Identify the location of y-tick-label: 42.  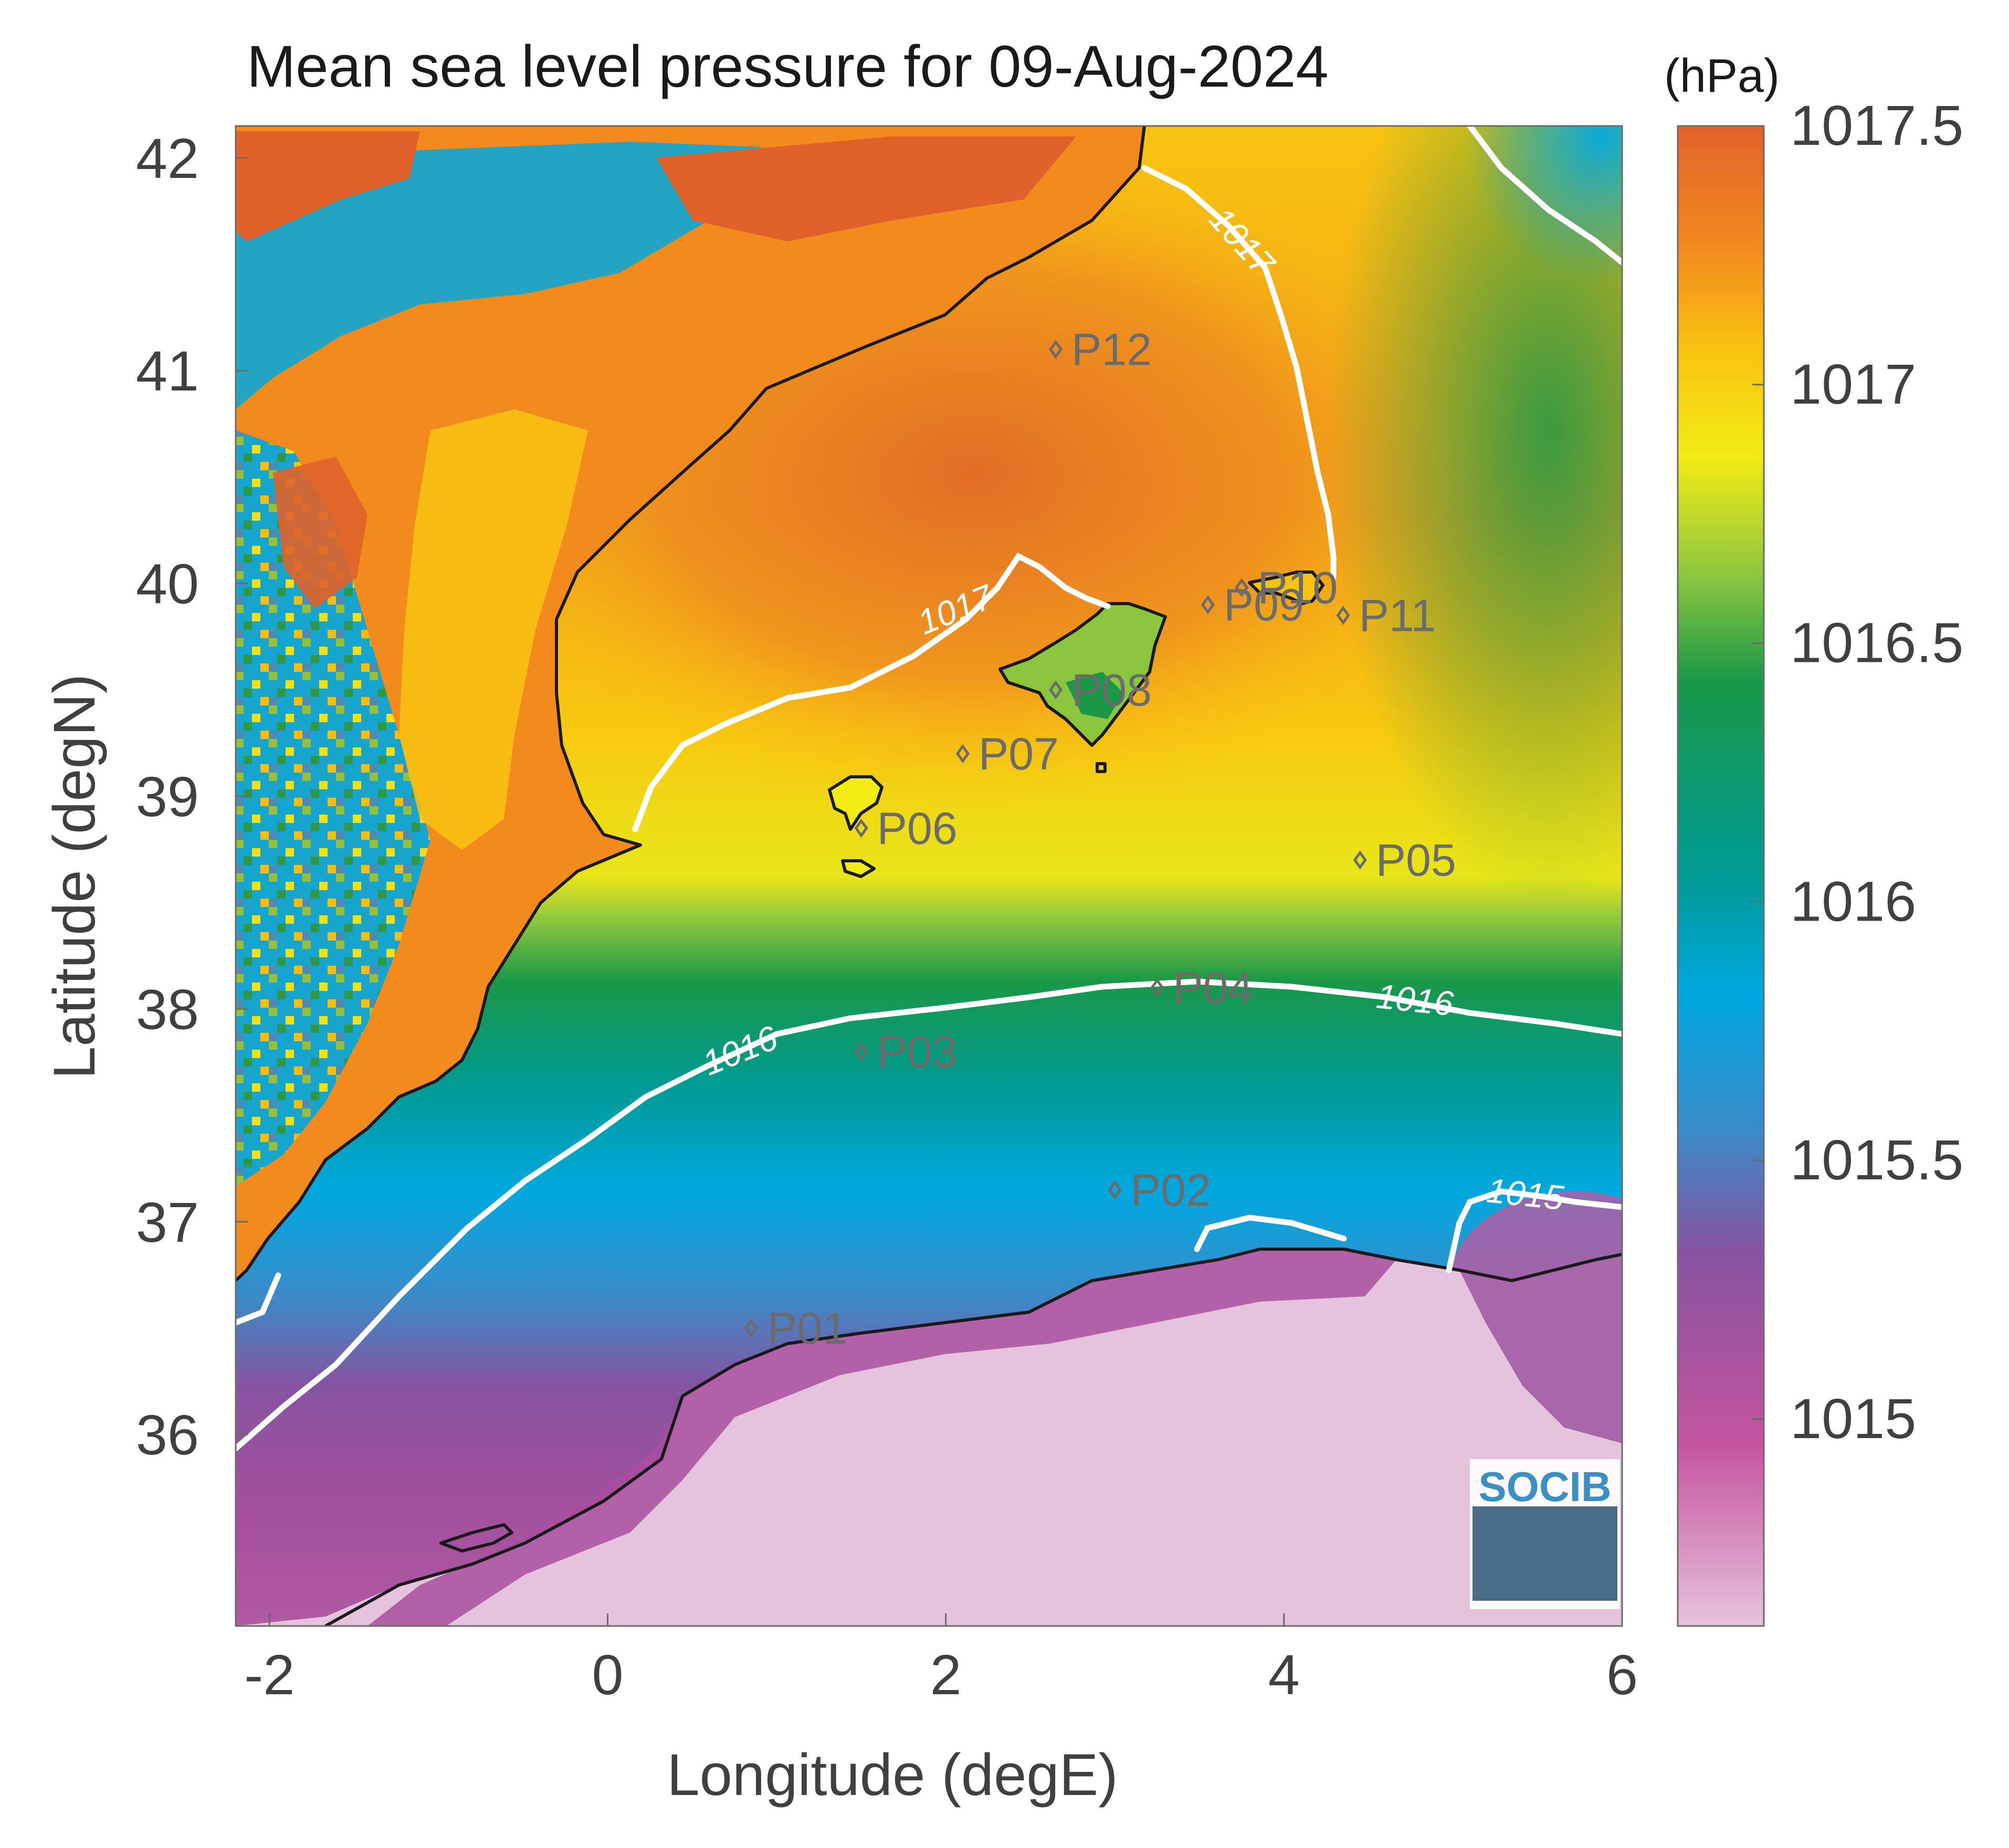
(168, 158).